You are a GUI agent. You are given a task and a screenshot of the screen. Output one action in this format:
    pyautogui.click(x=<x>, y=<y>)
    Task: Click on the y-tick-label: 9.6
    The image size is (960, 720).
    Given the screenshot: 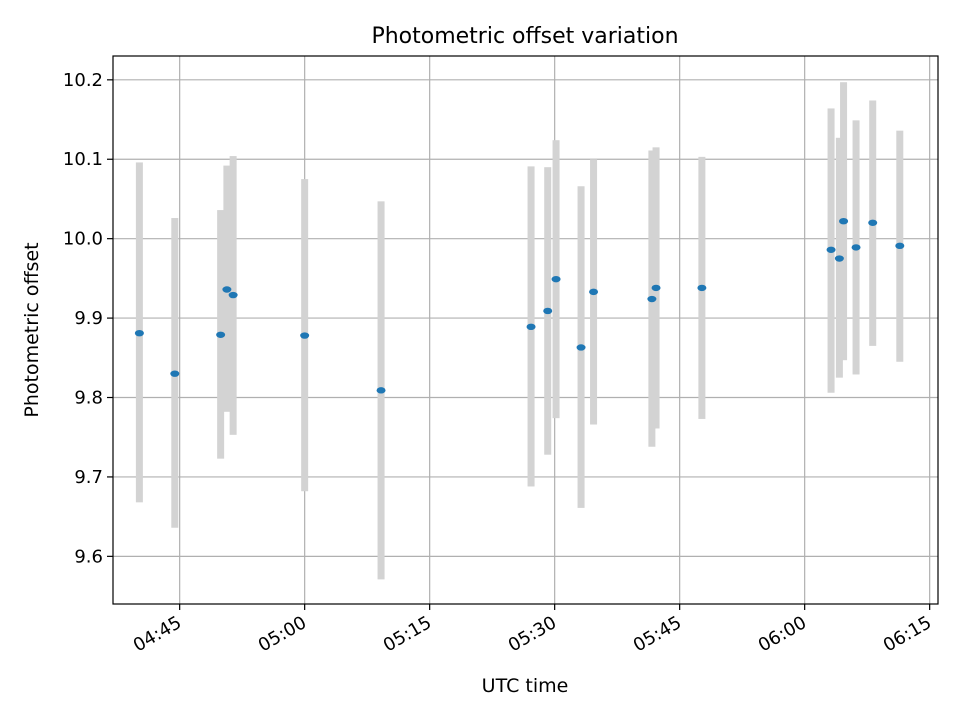 What is the action you would take?
    pyautogui.click(x=88, y=556)
    